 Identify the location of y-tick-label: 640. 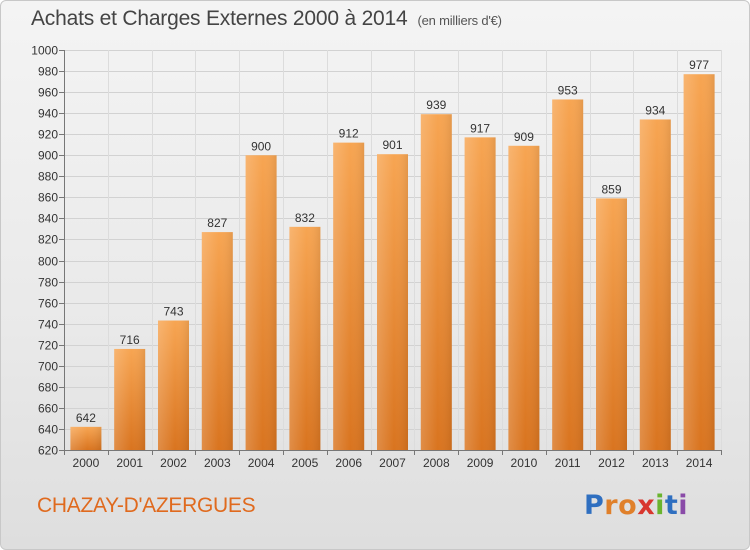
(48, 430).